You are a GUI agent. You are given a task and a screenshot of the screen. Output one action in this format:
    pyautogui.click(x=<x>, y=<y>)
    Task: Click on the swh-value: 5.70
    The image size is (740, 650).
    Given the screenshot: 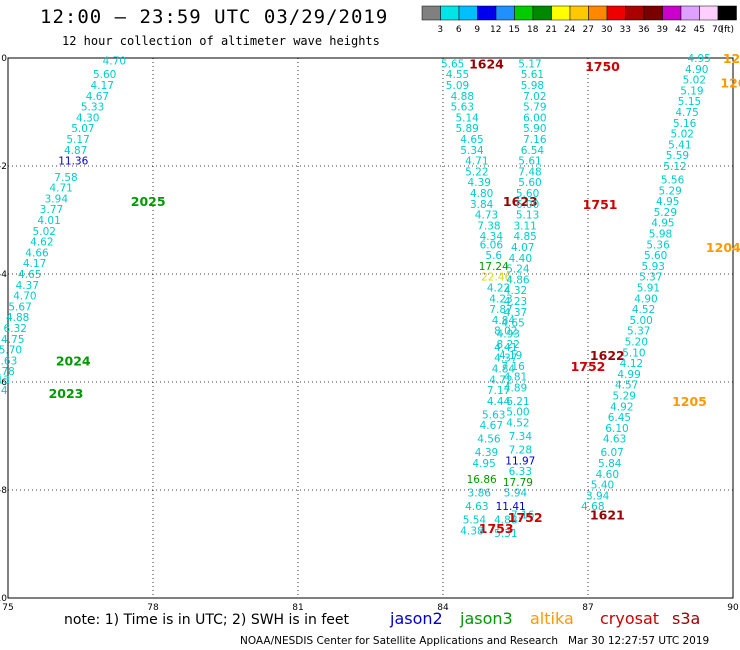 What is the action you would take?
    pyautogui.click(x=11, y=351)
    